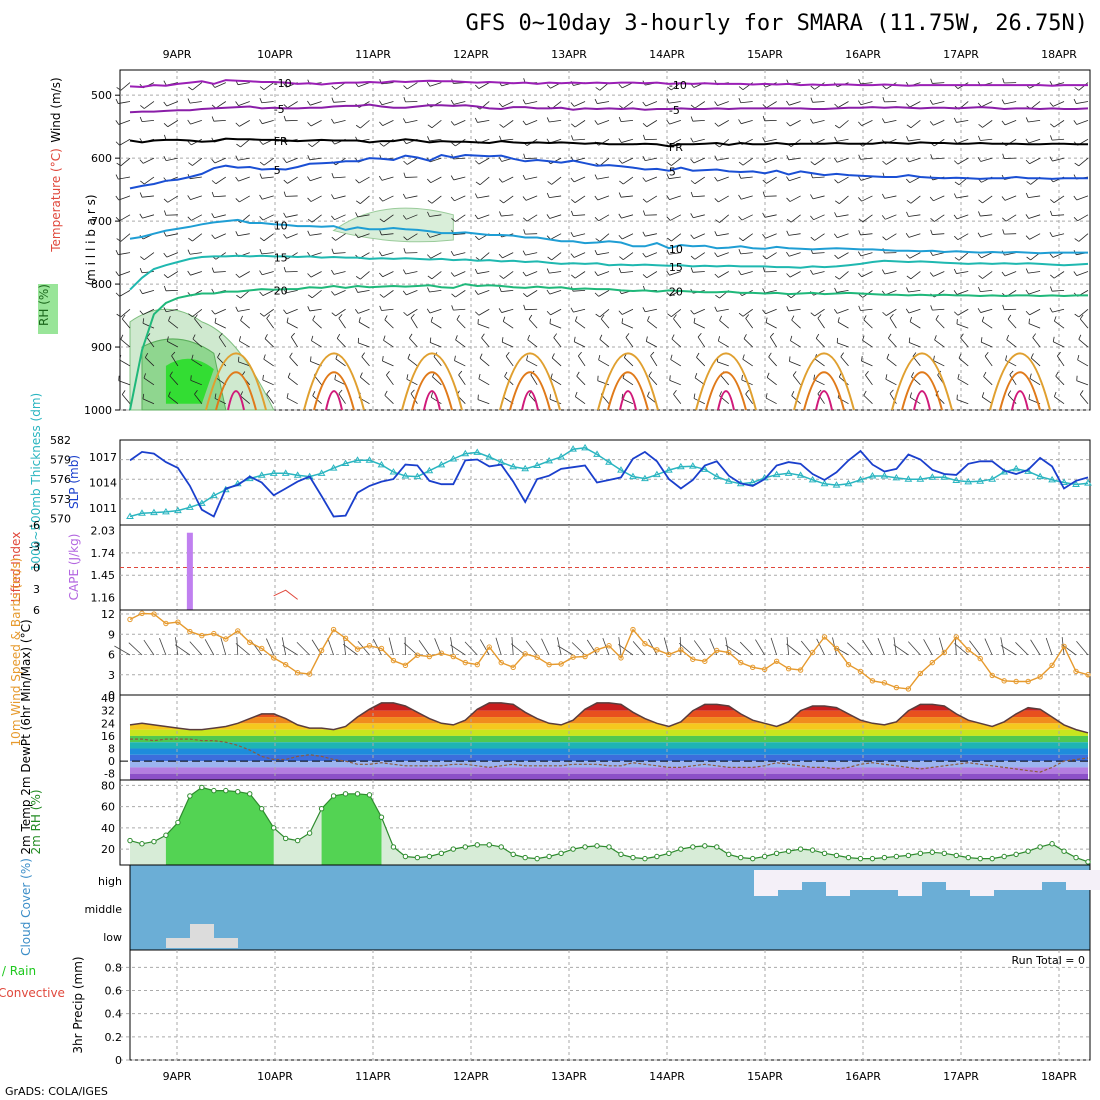  I want to click on isotherm-label: -10, so click(678, 85).